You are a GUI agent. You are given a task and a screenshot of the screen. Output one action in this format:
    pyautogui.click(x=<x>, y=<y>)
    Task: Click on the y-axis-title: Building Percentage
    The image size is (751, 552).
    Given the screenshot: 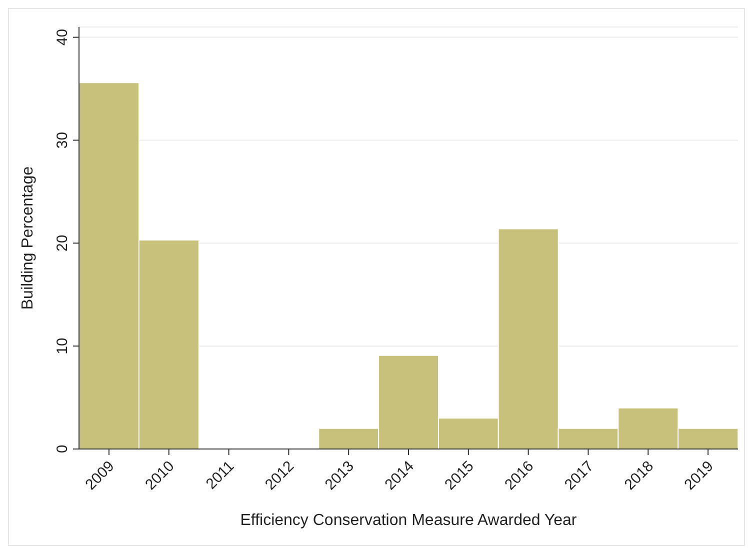 What is the action you would take?
    pyautogui.click(x=28, y=238)
    